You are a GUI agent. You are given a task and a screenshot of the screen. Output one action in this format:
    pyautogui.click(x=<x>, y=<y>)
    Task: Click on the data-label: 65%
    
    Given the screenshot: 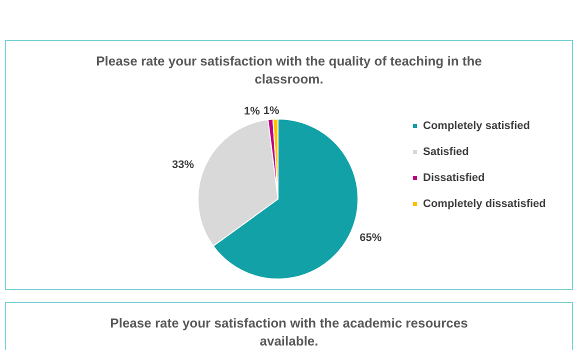 What is the action you would take?
    pyautogui.click(x=371, y=238)
    